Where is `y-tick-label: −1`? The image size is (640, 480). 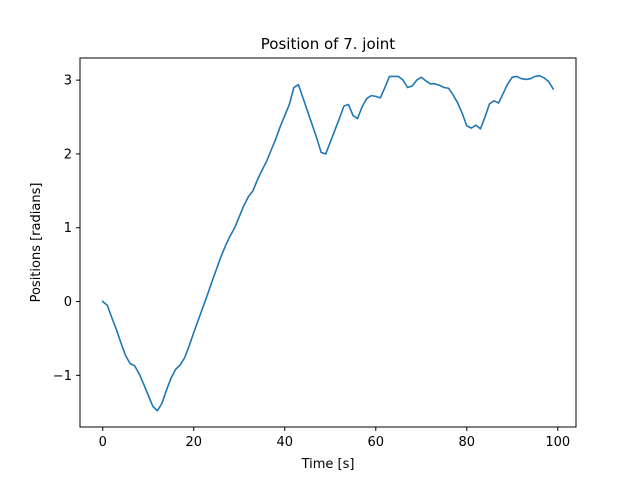
y-tick-label: −1 is located at coordinates (62, 376).